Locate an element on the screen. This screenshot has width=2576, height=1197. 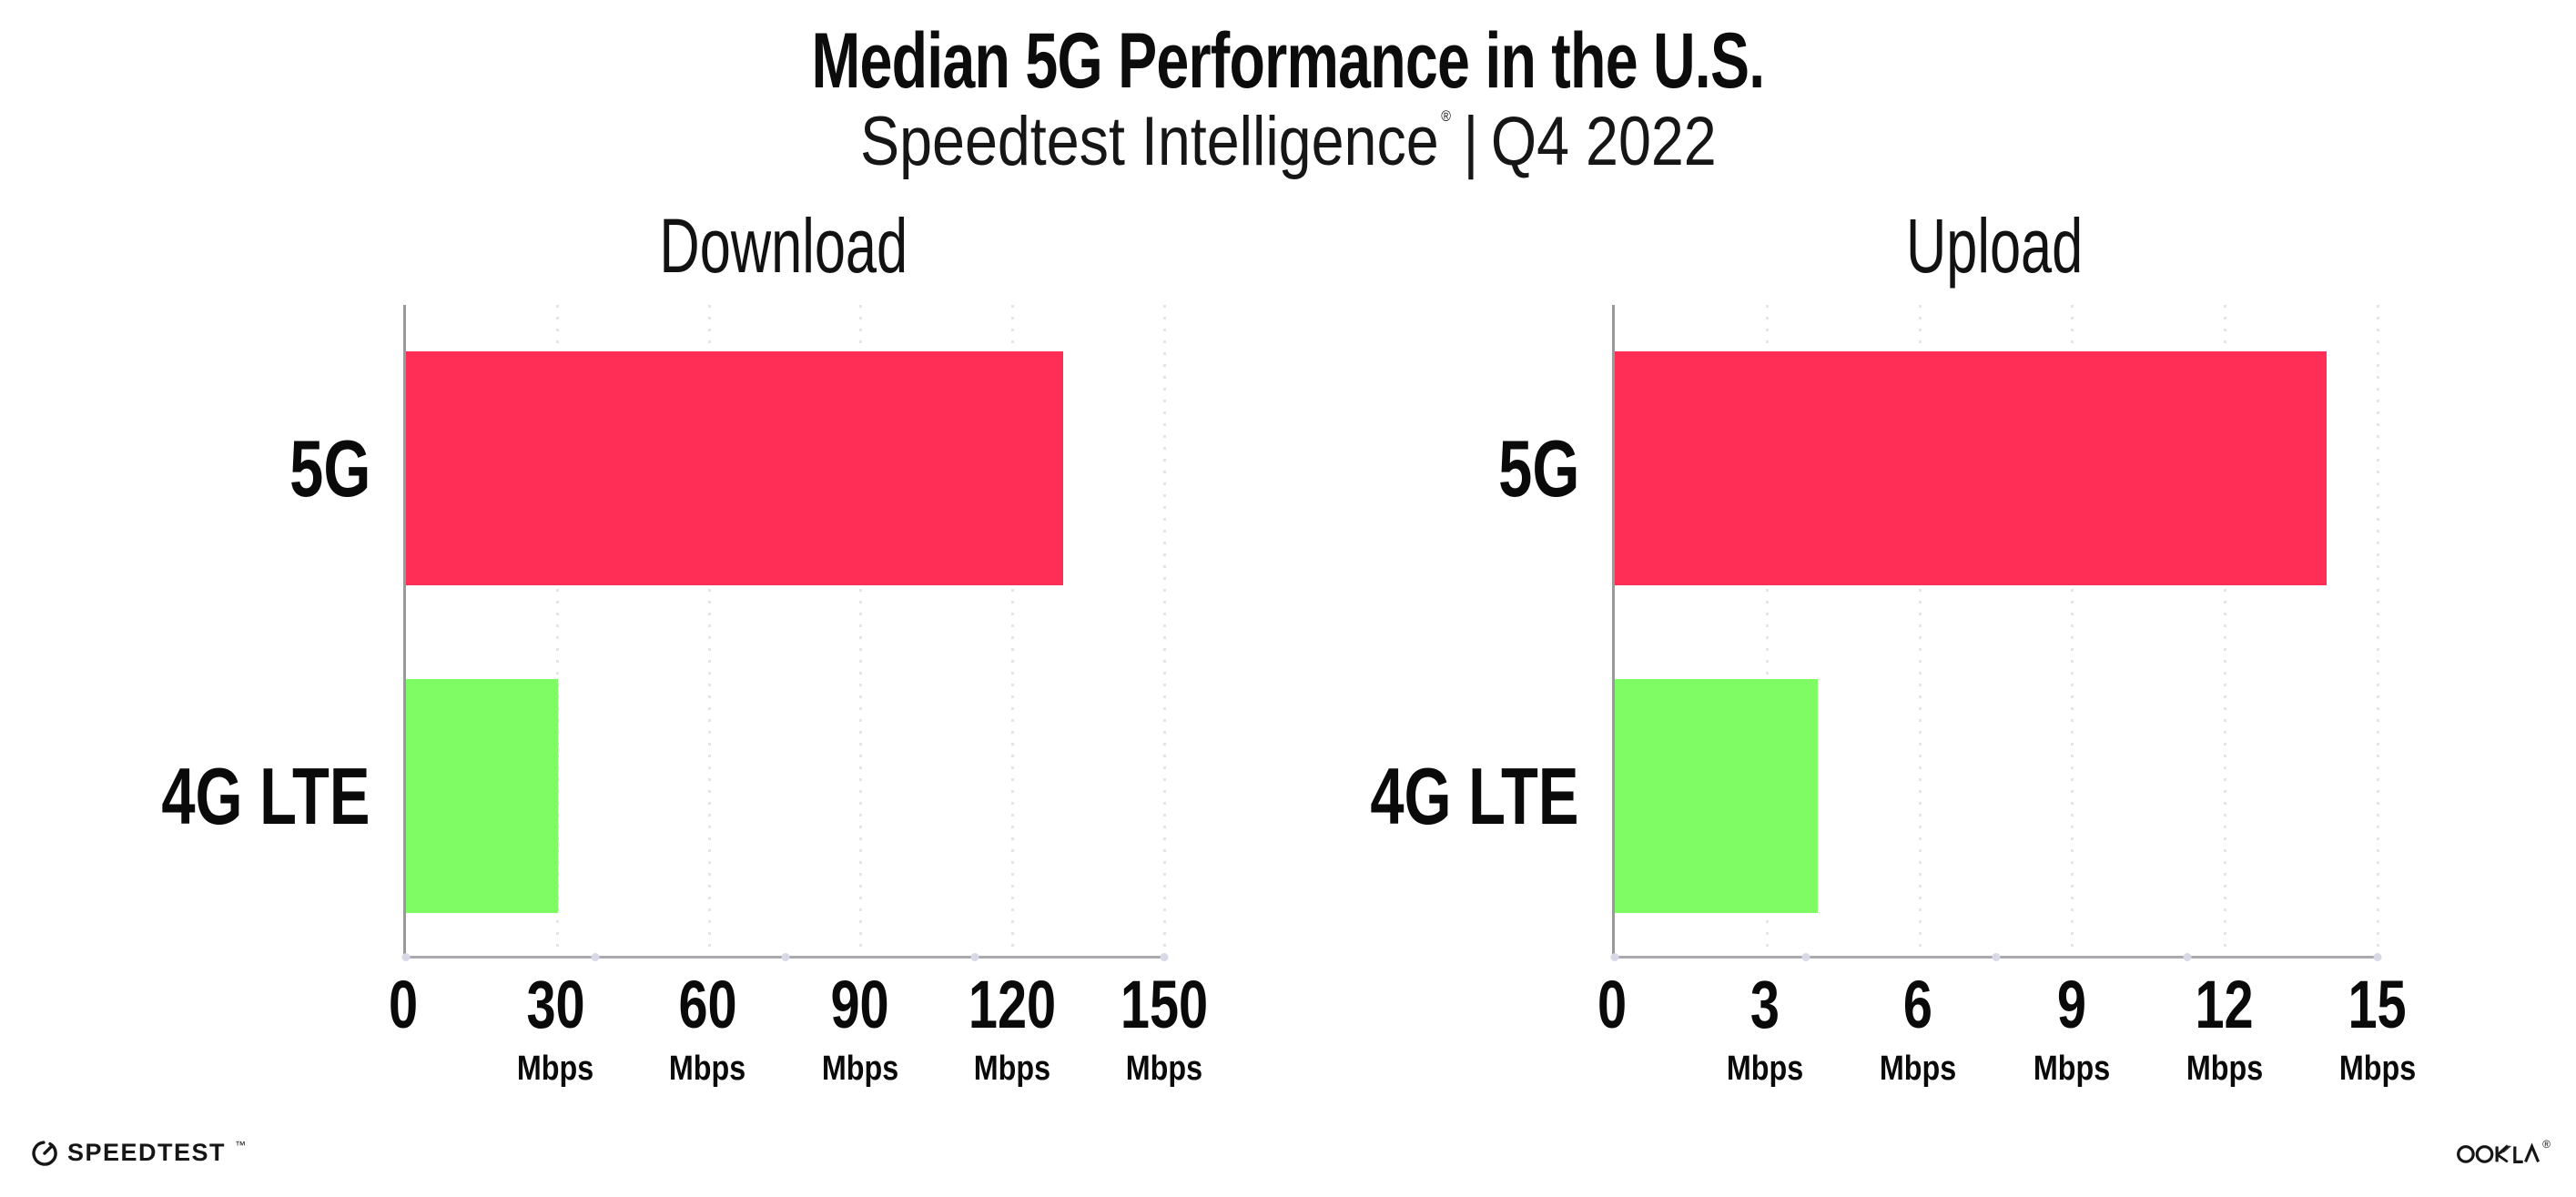
x-tick: 60 Mbps is located at coordinates (708, 1029).